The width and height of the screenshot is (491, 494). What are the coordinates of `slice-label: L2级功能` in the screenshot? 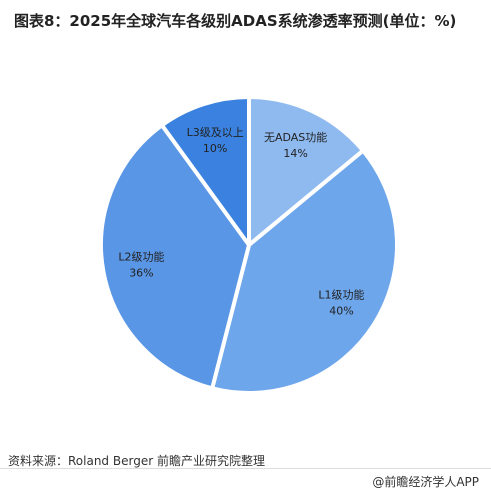 It's located at (141, 257).